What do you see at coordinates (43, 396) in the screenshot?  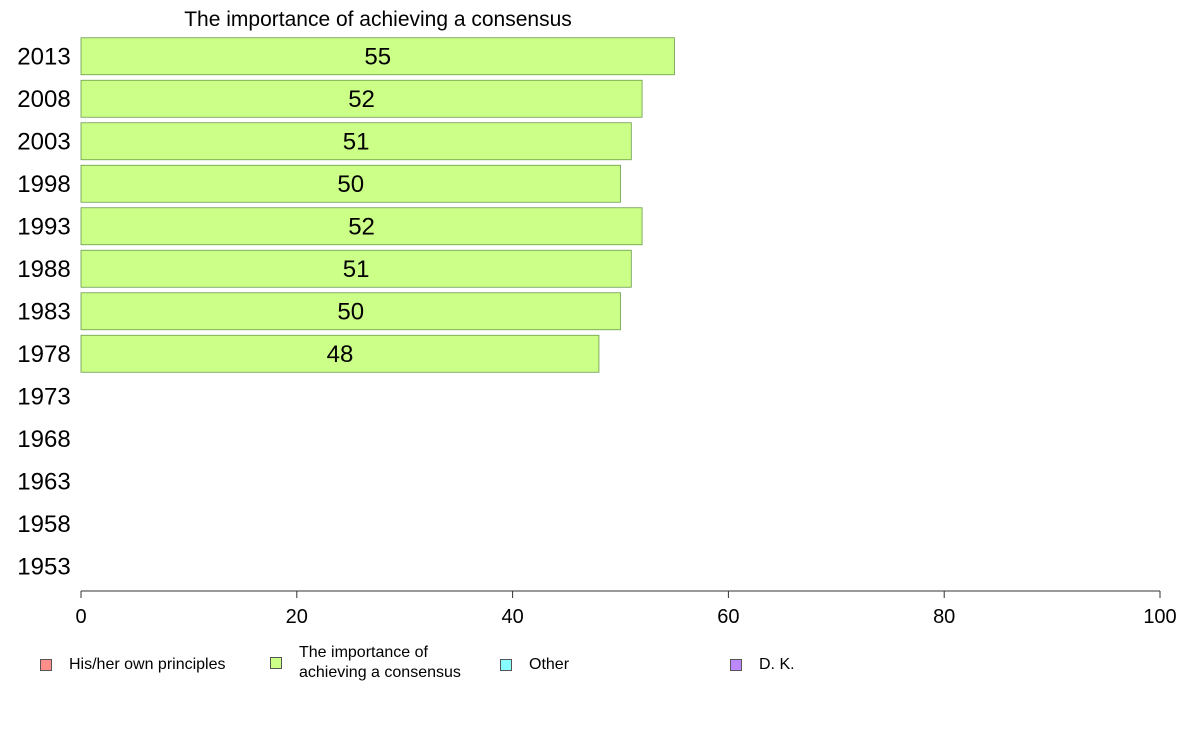 I see `y-tick-label: 1973` at bounding box center [43, 396].